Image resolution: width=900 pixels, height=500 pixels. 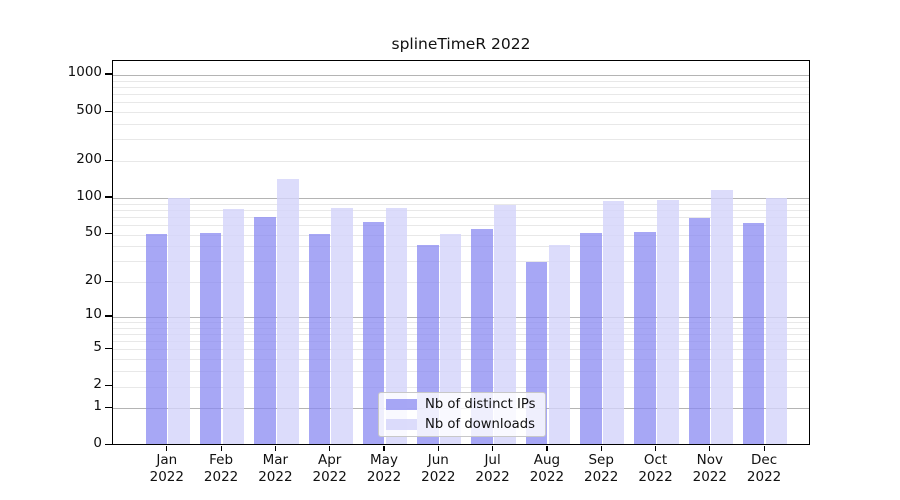 I want to click on x-tick-aug, so click(x=547, y=448).